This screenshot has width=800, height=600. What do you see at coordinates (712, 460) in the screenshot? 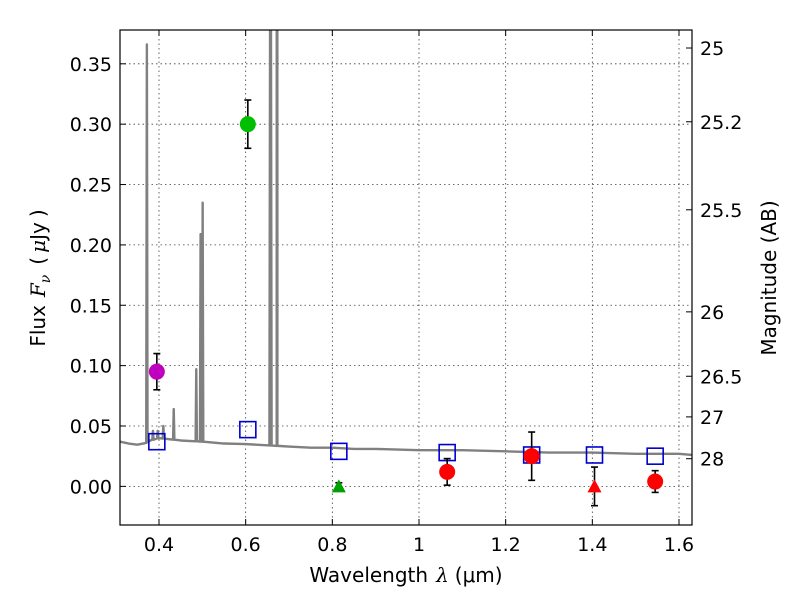
I see `magnitude-tick-label: 28` at bounding box center [712, 460].